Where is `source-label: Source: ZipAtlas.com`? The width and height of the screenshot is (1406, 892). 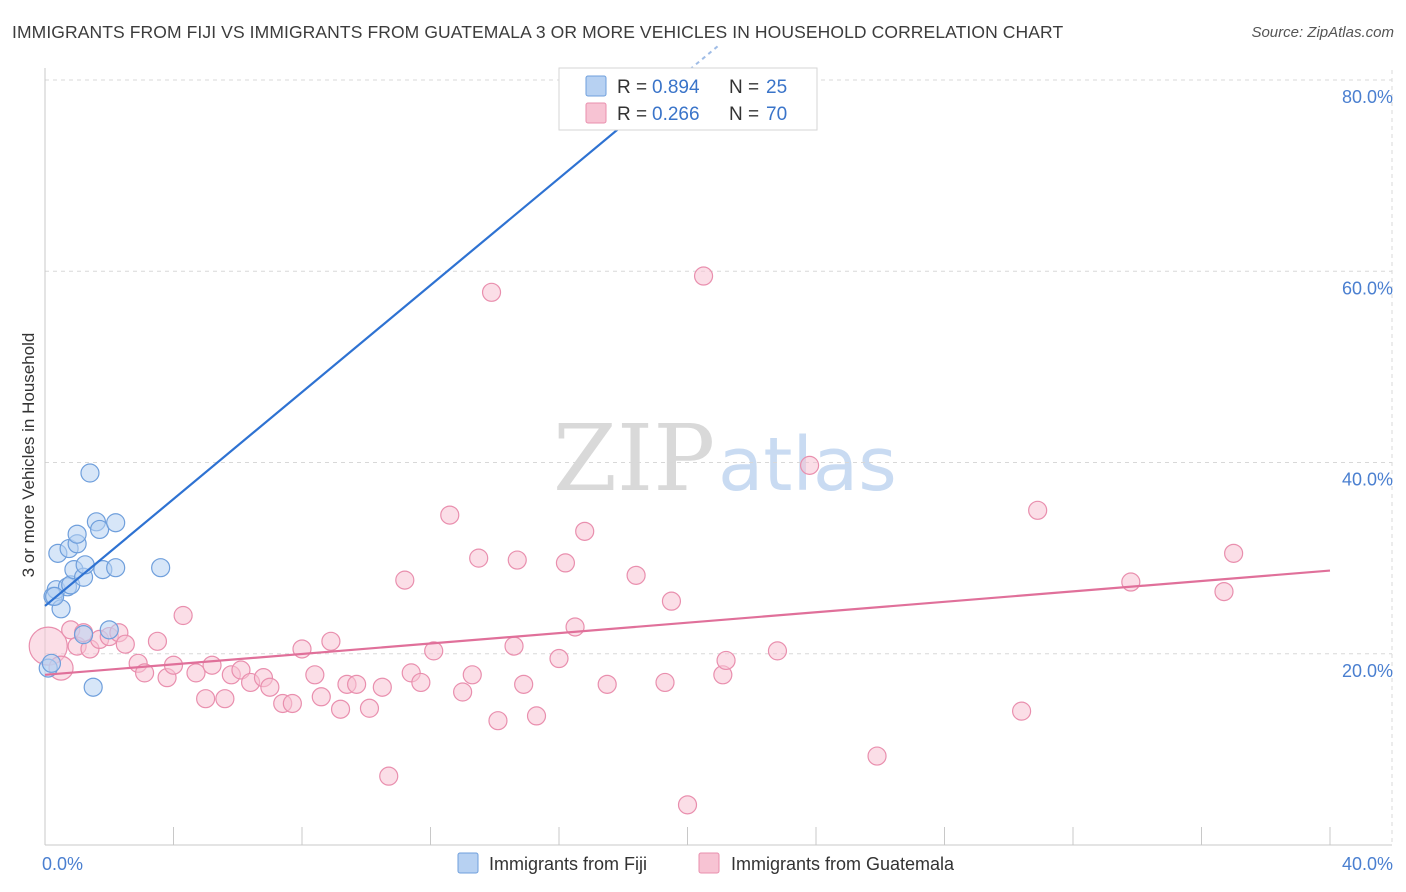
source-label: Source: ZipAtlas.com is located at coordinates (1322, 32).